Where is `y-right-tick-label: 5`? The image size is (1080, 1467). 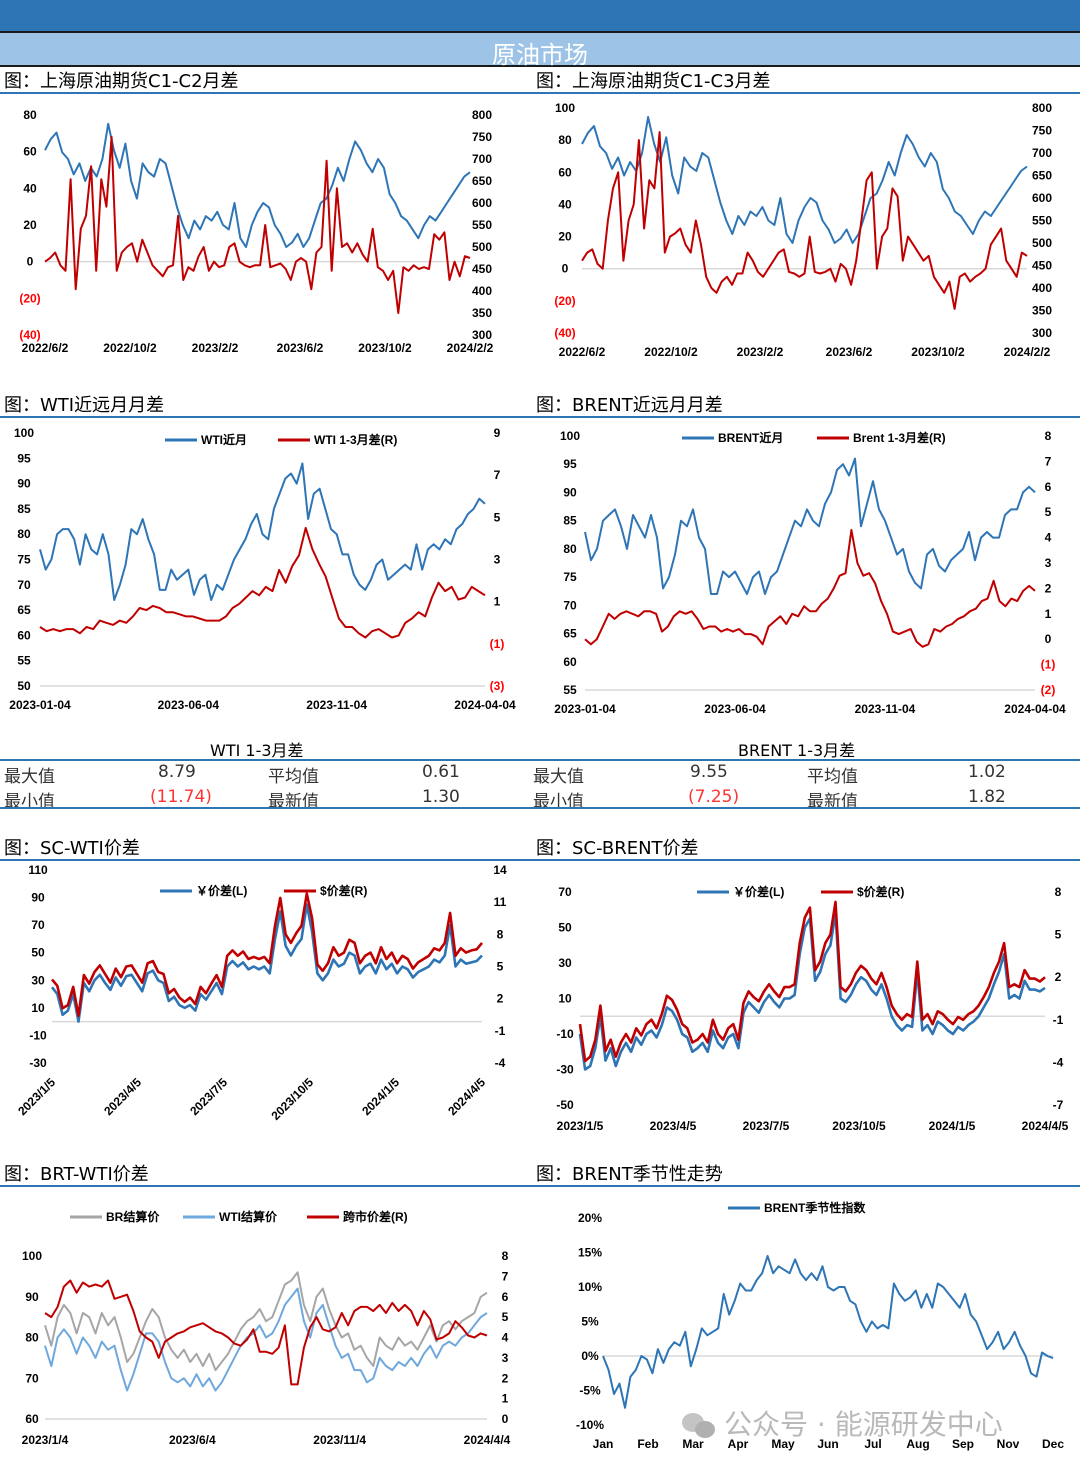
y-right-tick-label: 5 is located at coordinates (1048, 512).